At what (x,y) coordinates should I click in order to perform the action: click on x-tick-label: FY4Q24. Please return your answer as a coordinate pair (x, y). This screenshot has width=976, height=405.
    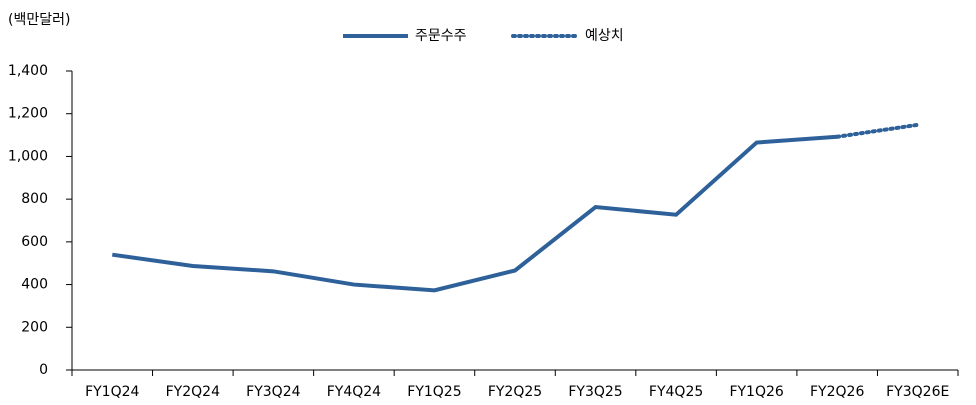
    Looking at the image, I should click on (354, 392).